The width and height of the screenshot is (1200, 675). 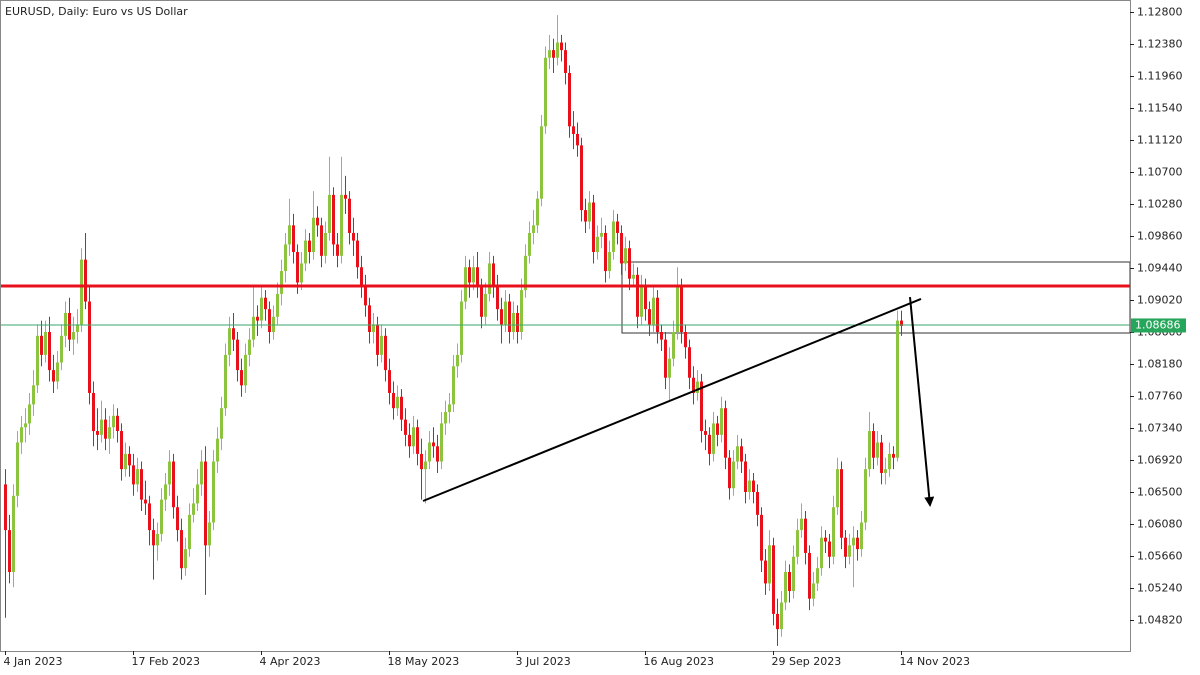 I want to click on y-tick-label: 1.10700, so click(x=1160, y=172).